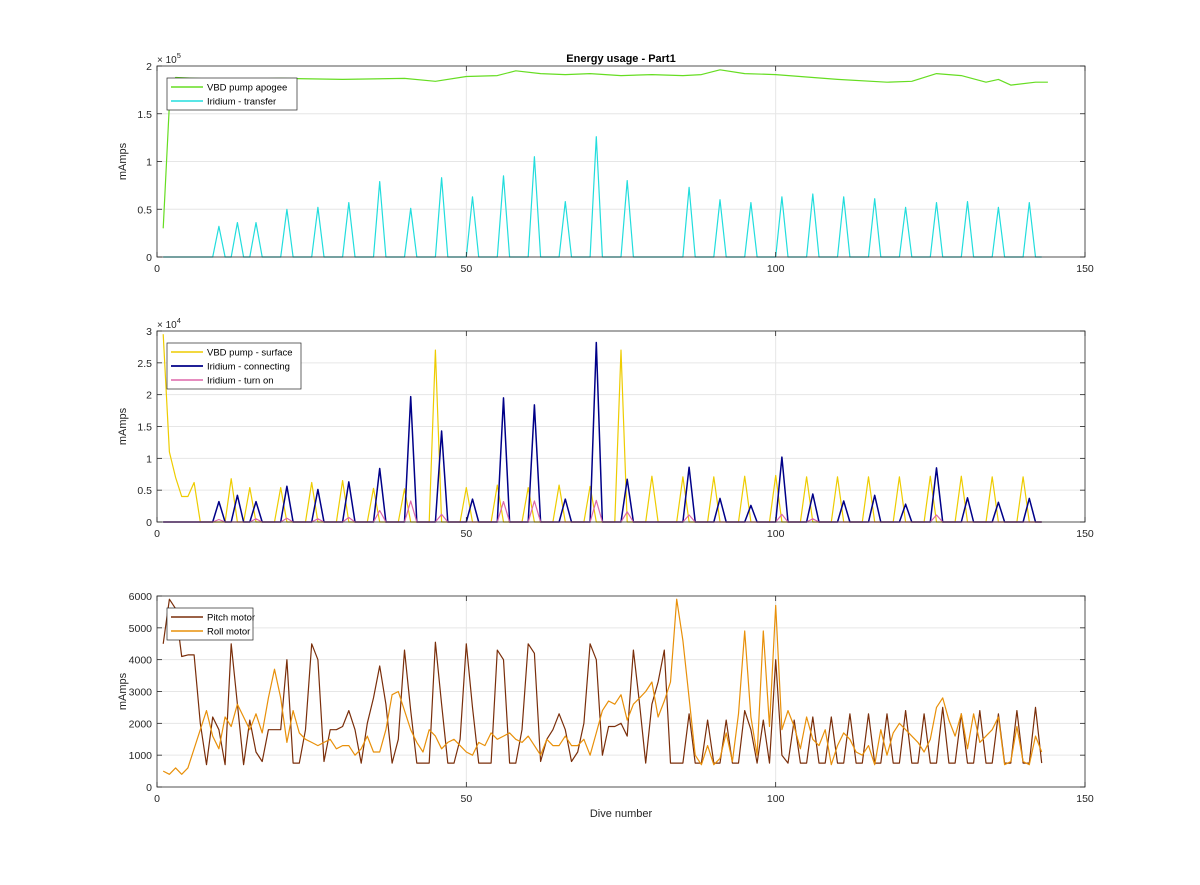  I want to click on y-tick-label: 2.5, so click(144, 364).